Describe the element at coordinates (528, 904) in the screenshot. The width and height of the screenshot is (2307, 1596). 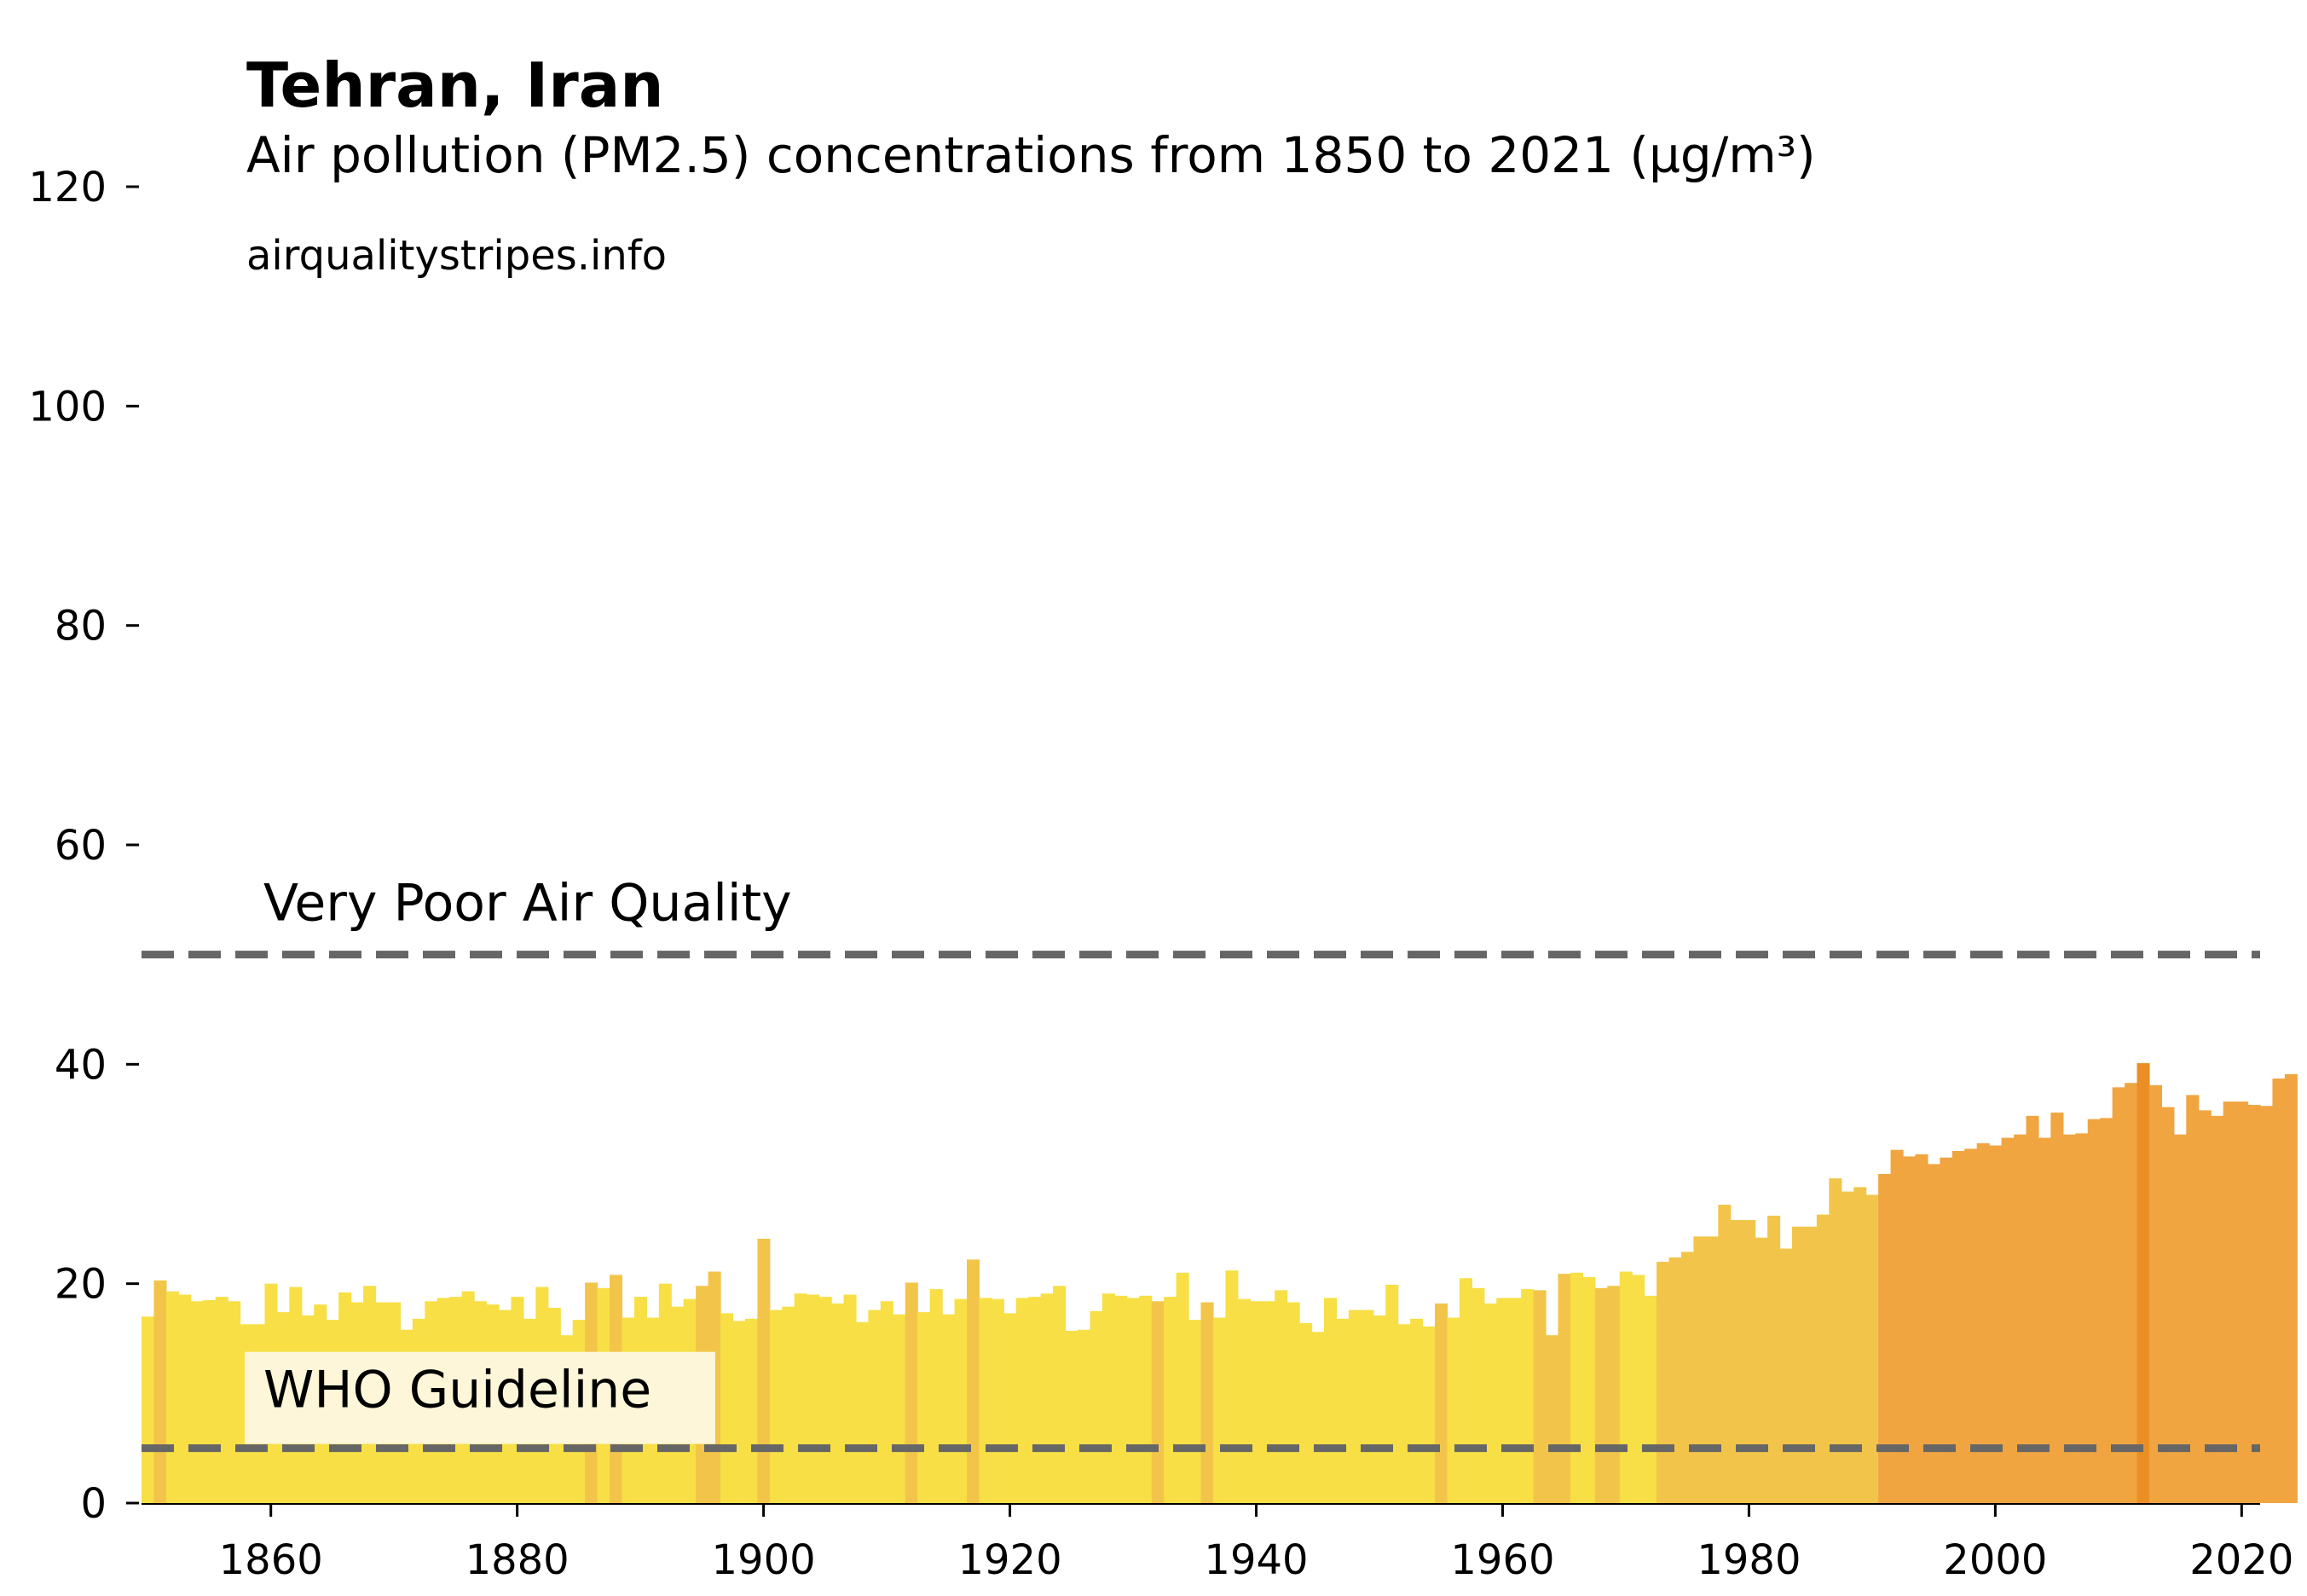
I see `guideline-label-0: Very Poor Air Quality` at that location.